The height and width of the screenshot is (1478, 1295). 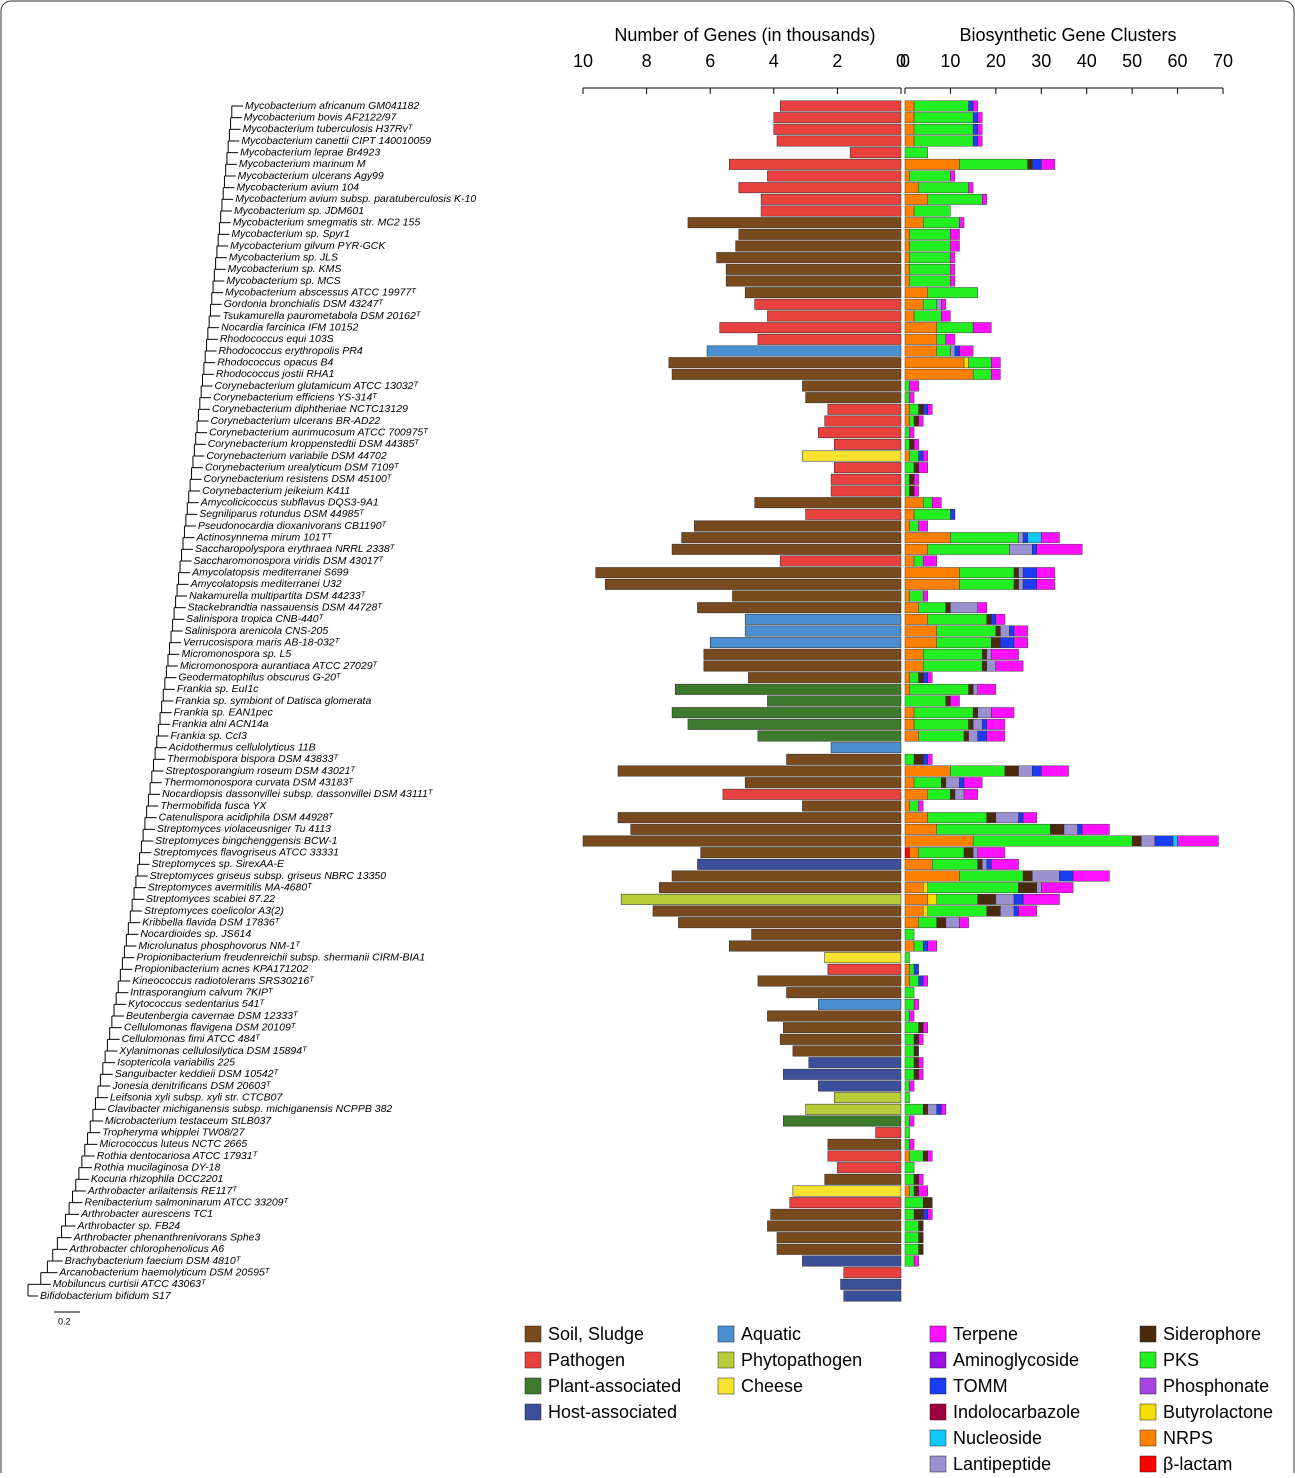 I want to click on species-label: Corynebacterium resistens DSM 45100ᵀ, so click(x=298, y=479).